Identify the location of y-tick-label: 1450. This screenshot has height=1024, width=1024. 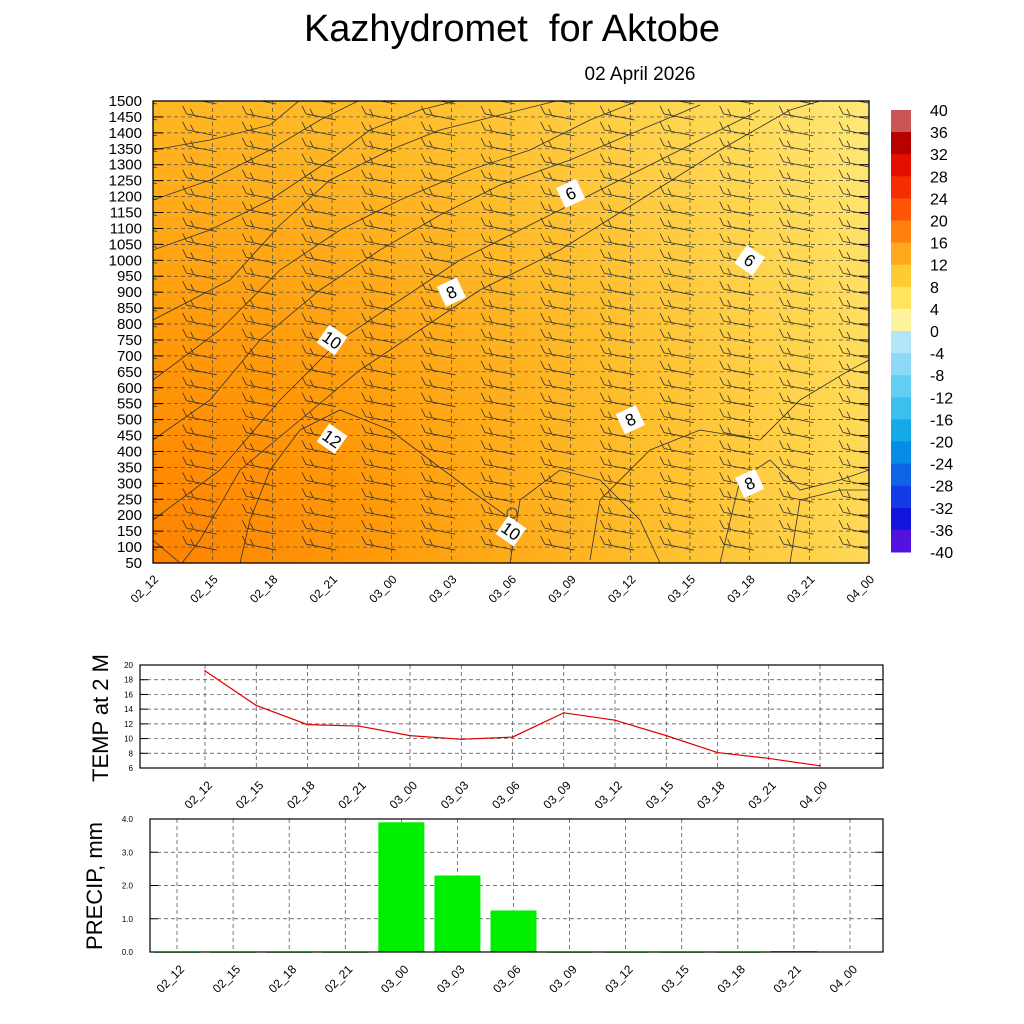
(125, 117).